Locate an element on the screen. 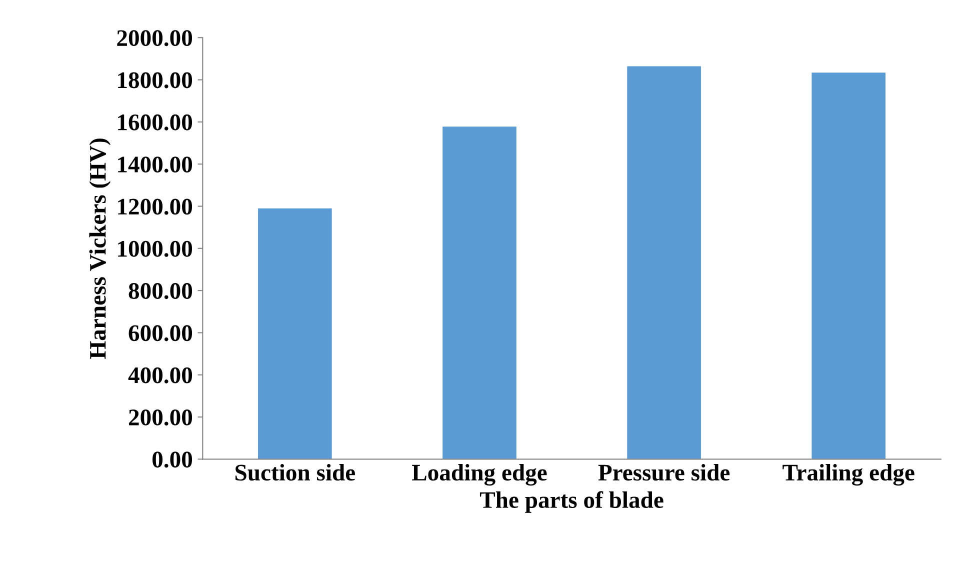 The image size is (965, 579). y-tick-label: 1200.00 is located at coordinates (155, 206).